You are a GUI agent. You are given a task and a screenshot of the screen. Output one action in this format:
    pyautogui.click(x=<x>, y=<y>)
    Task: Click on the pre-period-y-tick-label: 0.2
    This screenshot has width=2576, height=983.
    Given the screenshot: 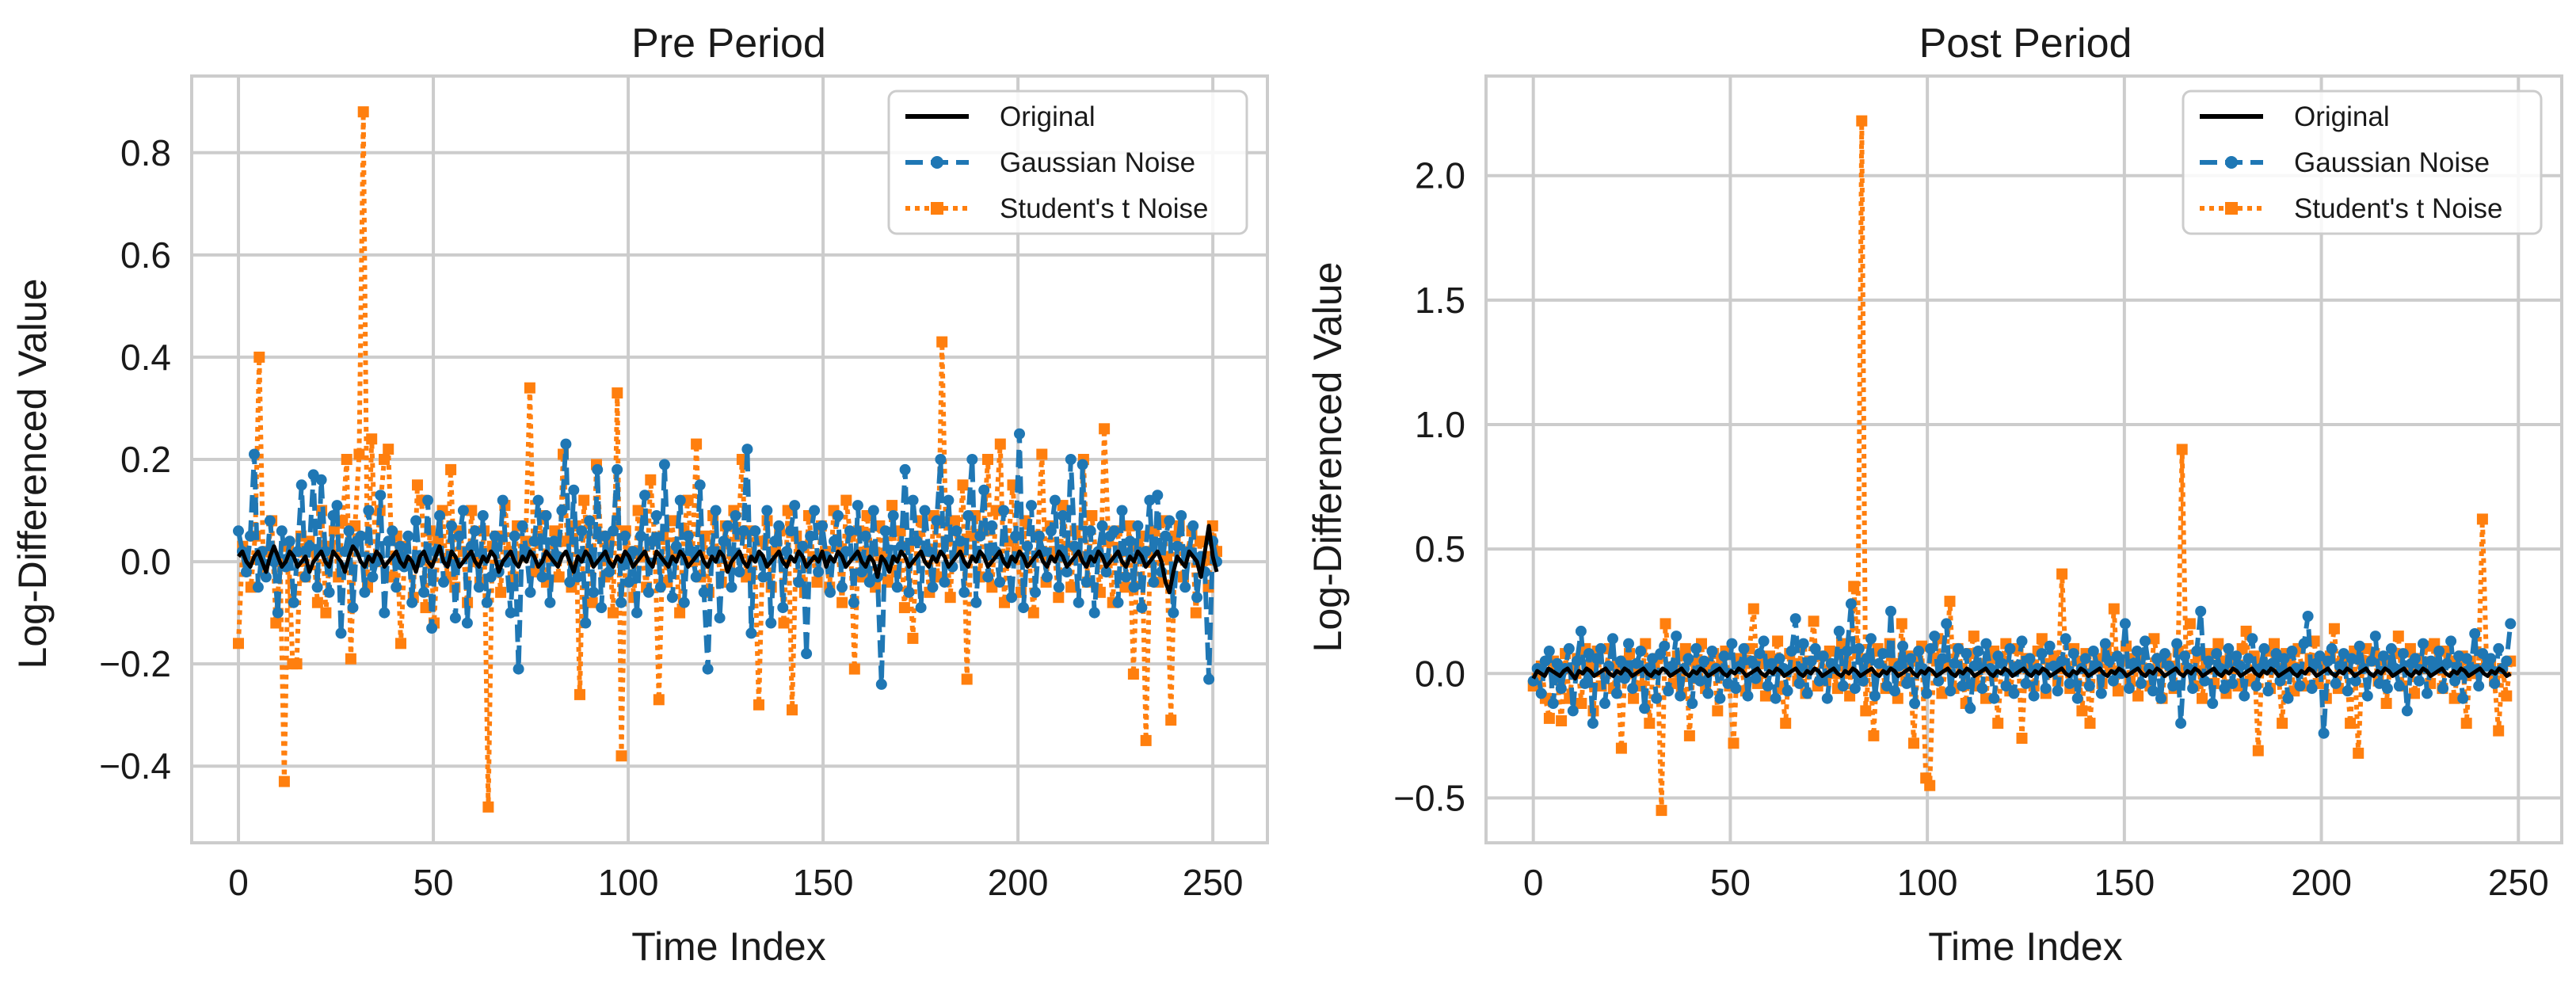 What is the action you would take?
    pyautogui.click(x=145, y=459)
    